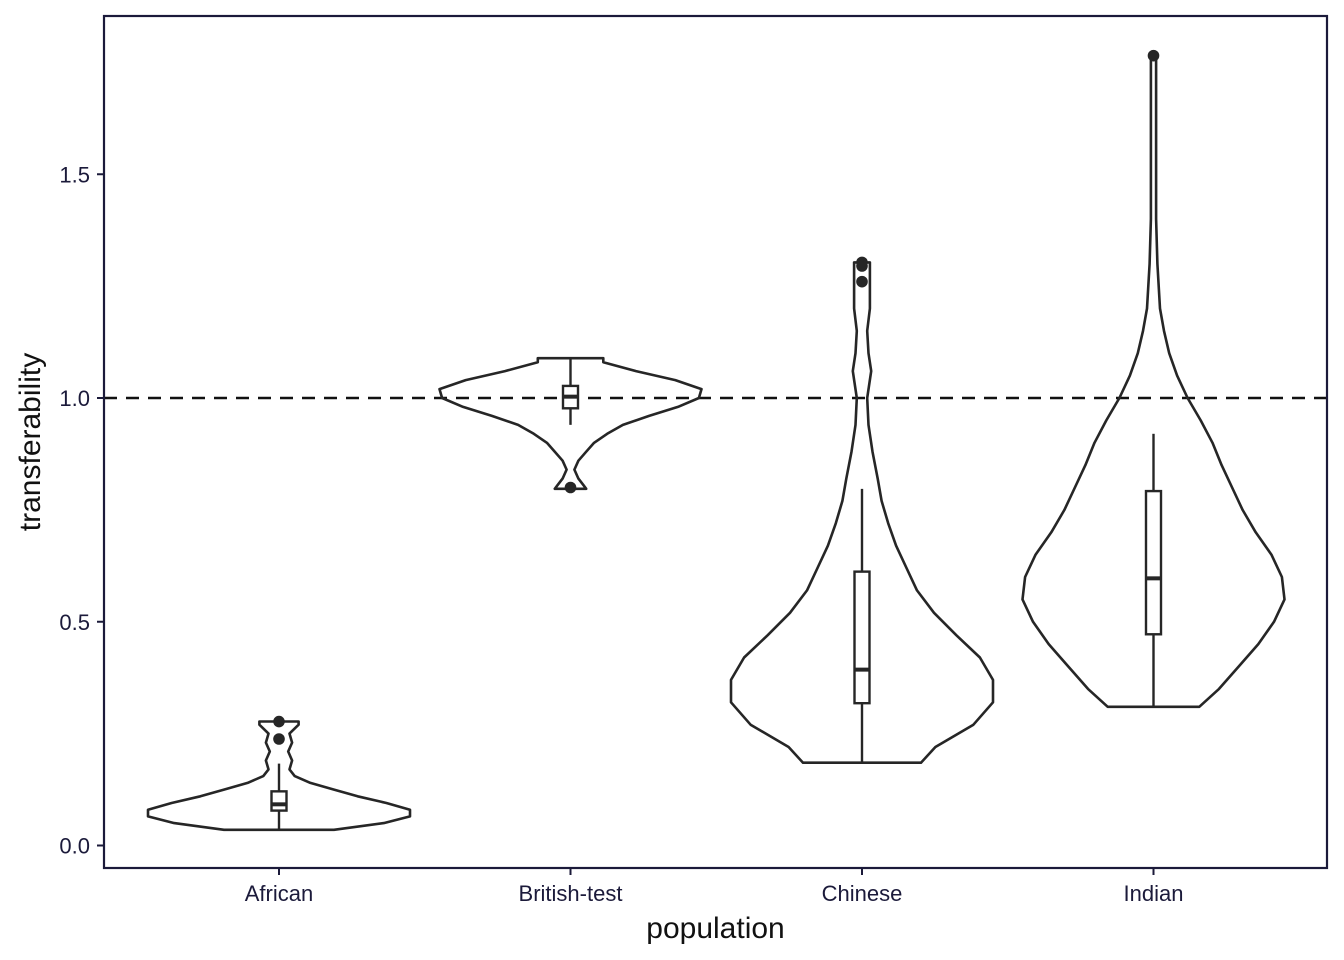 The width and height of the screenshot is (1344, 960). I want to click on y-tick-label: 1.5, so click(74, 174).